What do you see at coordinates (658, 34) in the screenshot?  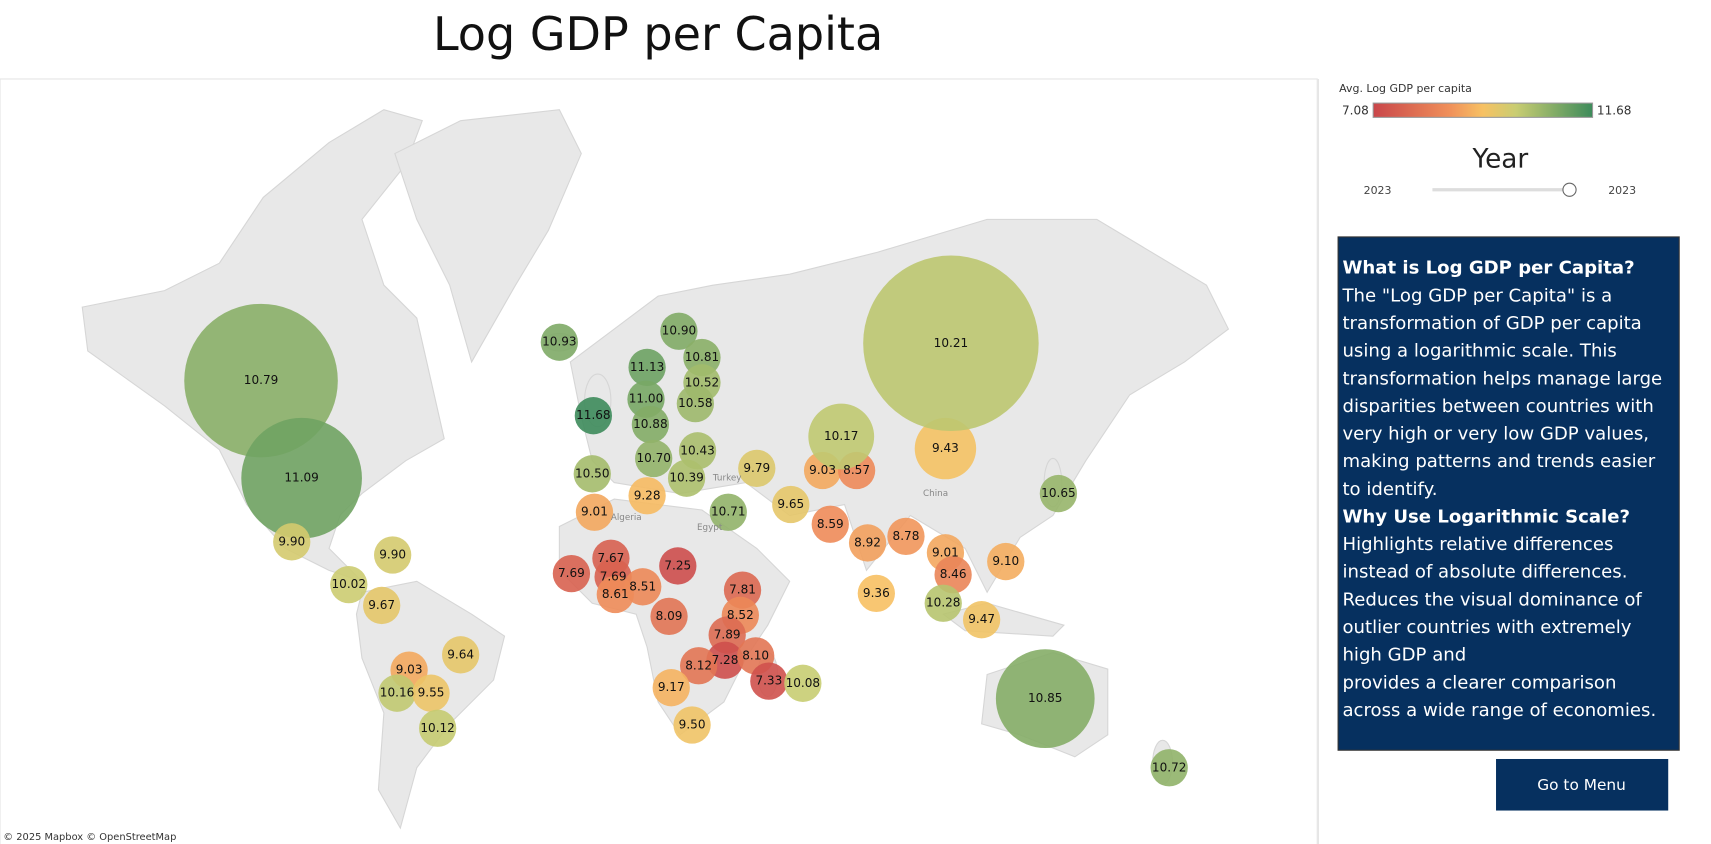 I see `page-title: Log GDP per Capita` at bounding box center [658, 34].